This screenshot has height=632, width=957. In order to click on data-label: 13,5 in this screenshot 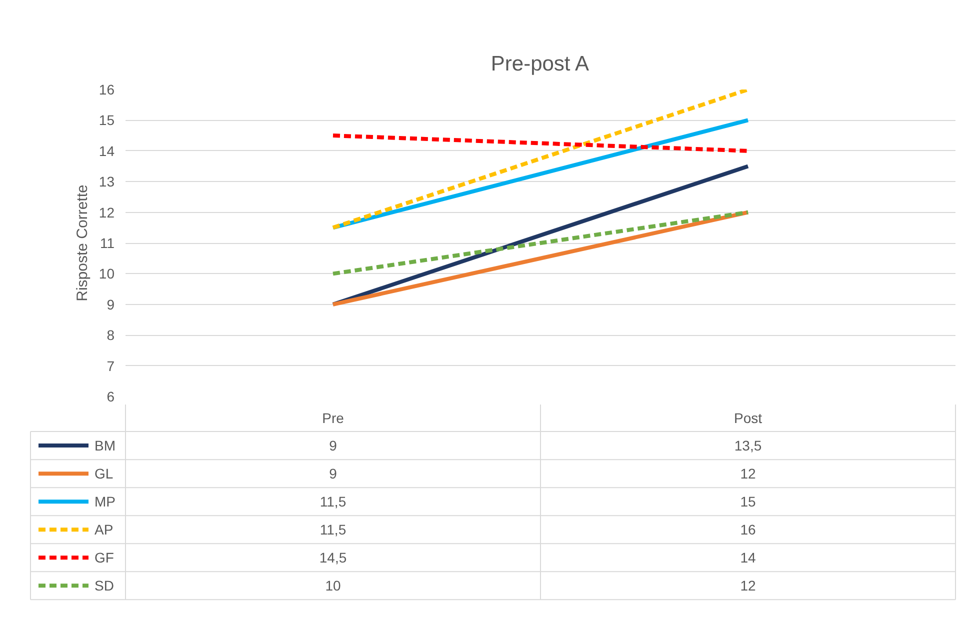, I will do `click(748, 446)`.